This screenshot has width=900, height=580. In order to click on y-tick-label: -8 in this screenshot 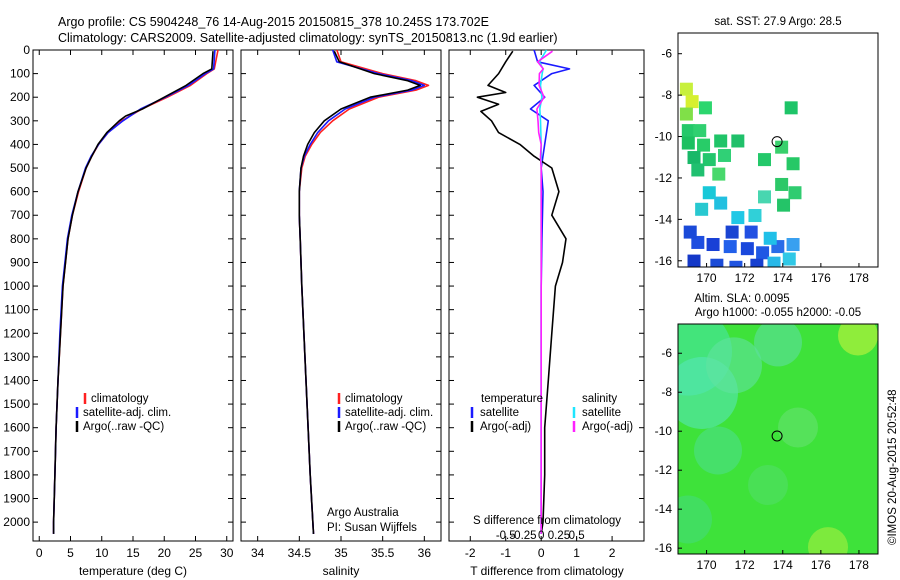, I will do `click(666, 392)`.